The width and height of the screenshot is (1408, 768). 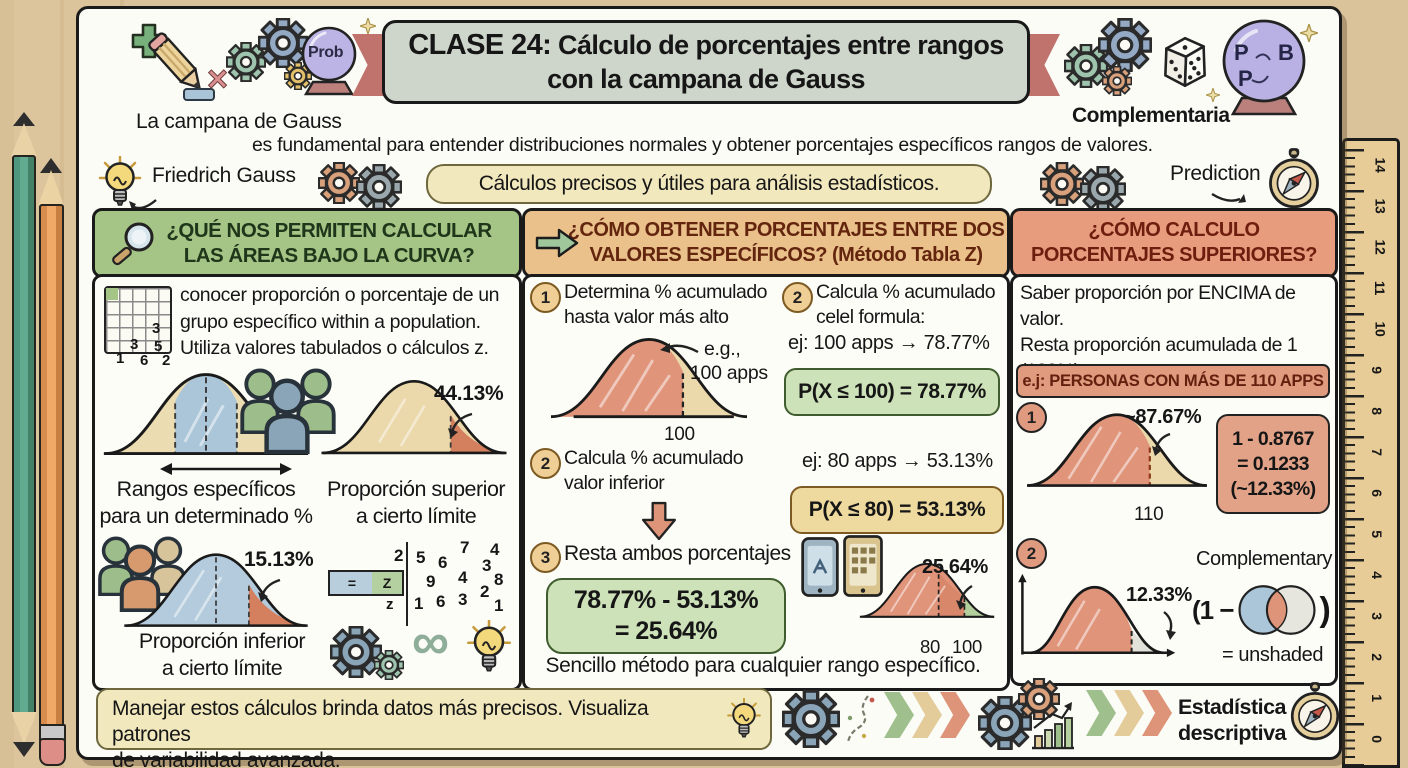 I want to click on ztable-num: 4, so click(x=495, y=549).